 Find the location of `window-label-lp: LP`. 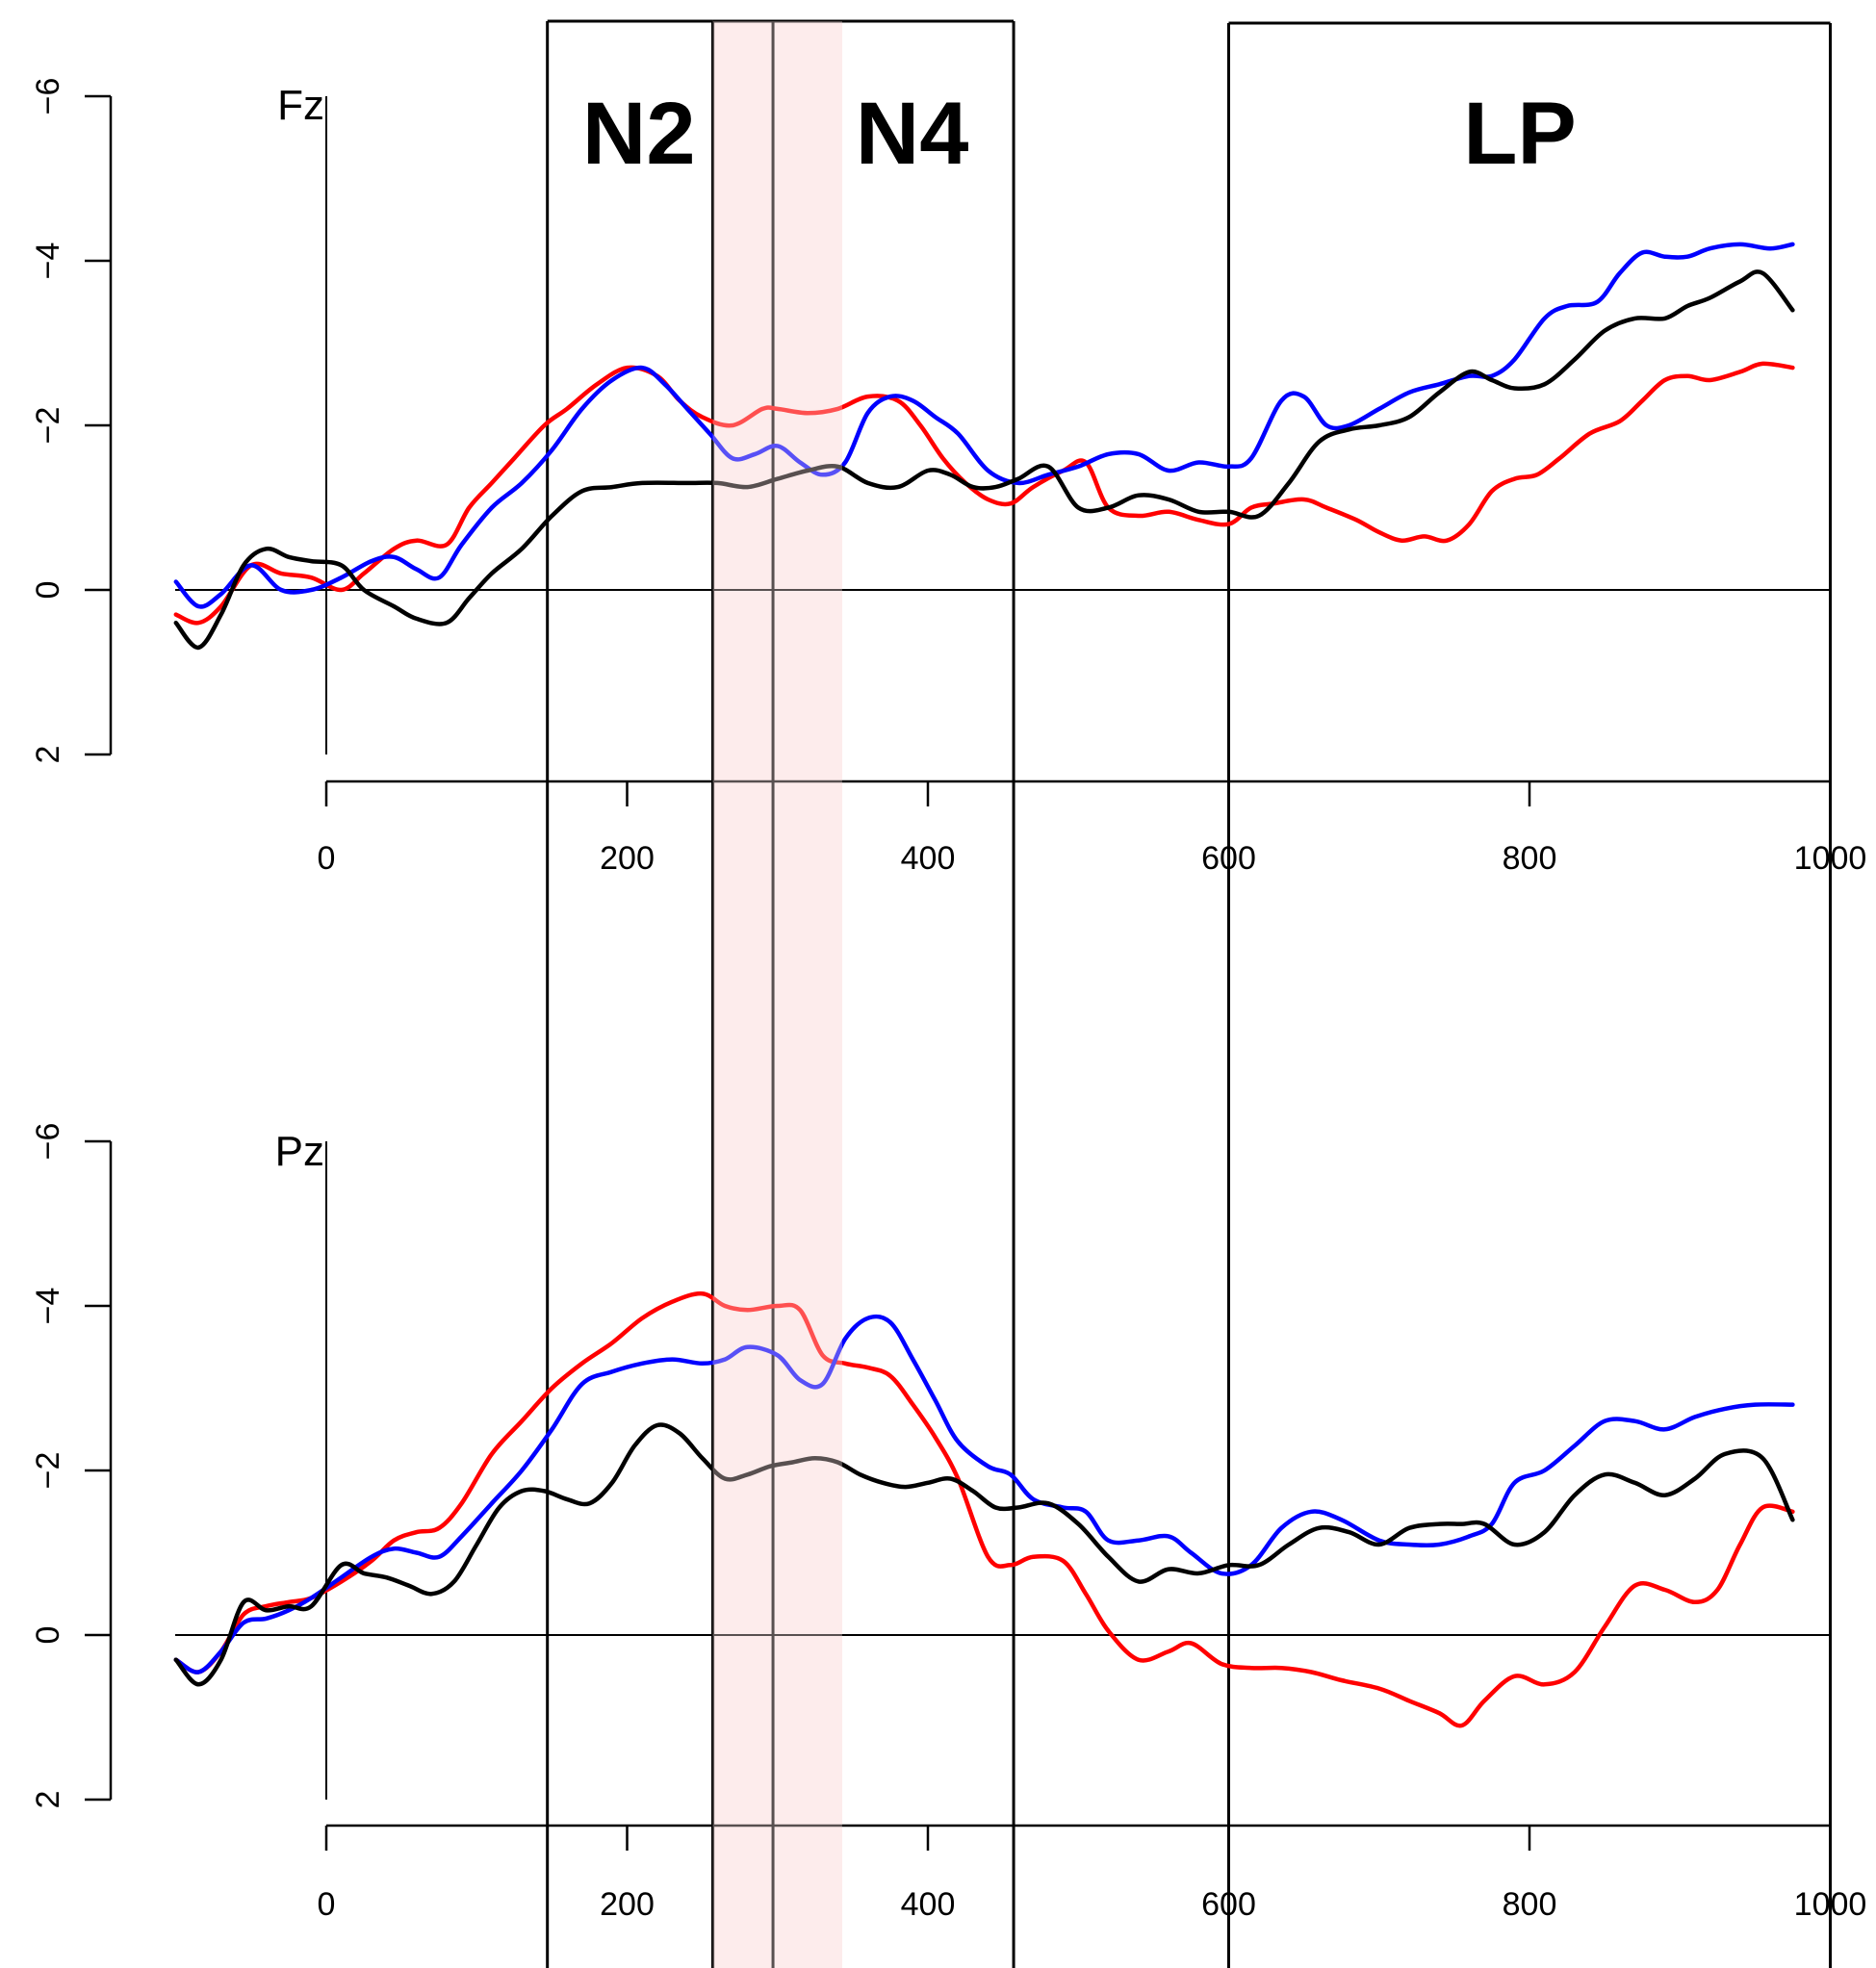

window-label-lp: LP is located at coordinates (1520, 134).